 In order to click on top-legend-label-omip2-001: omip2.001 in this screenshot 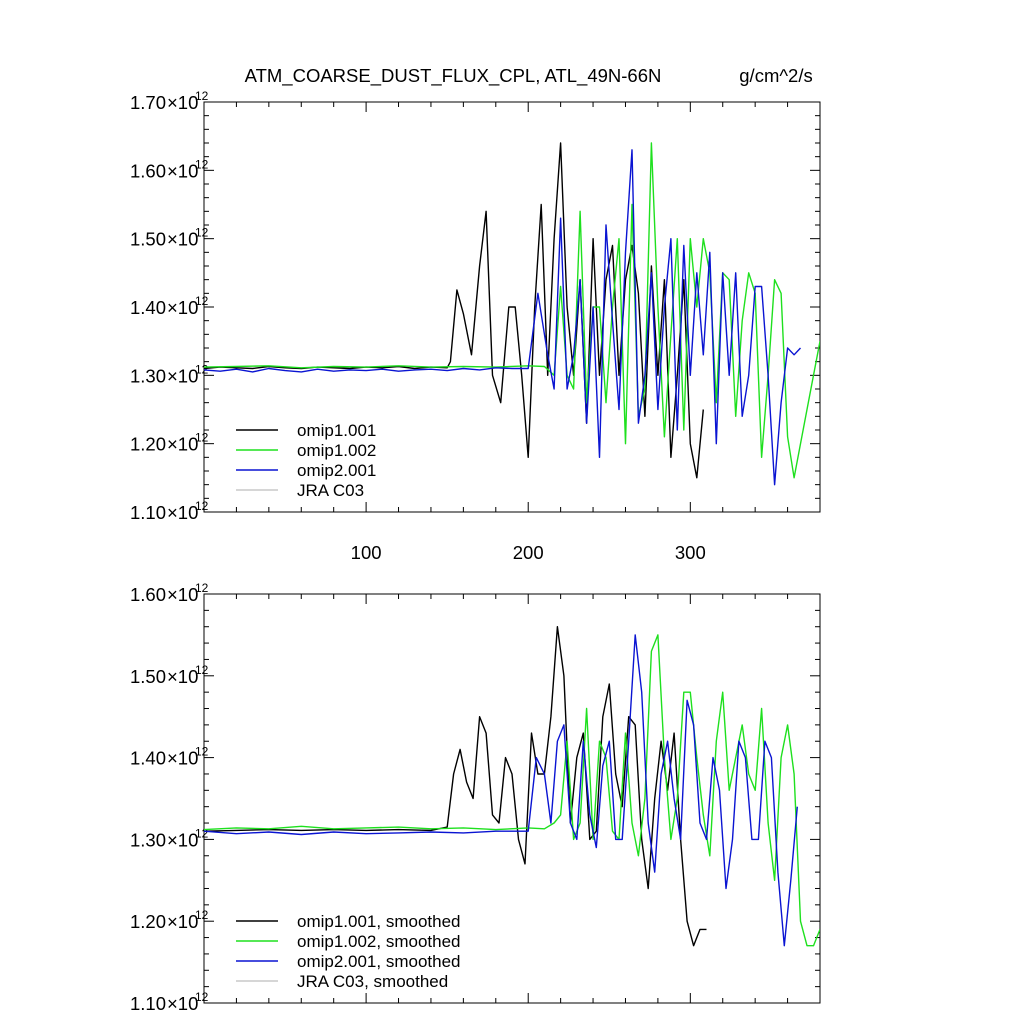, I will do `click(336, 470)`.